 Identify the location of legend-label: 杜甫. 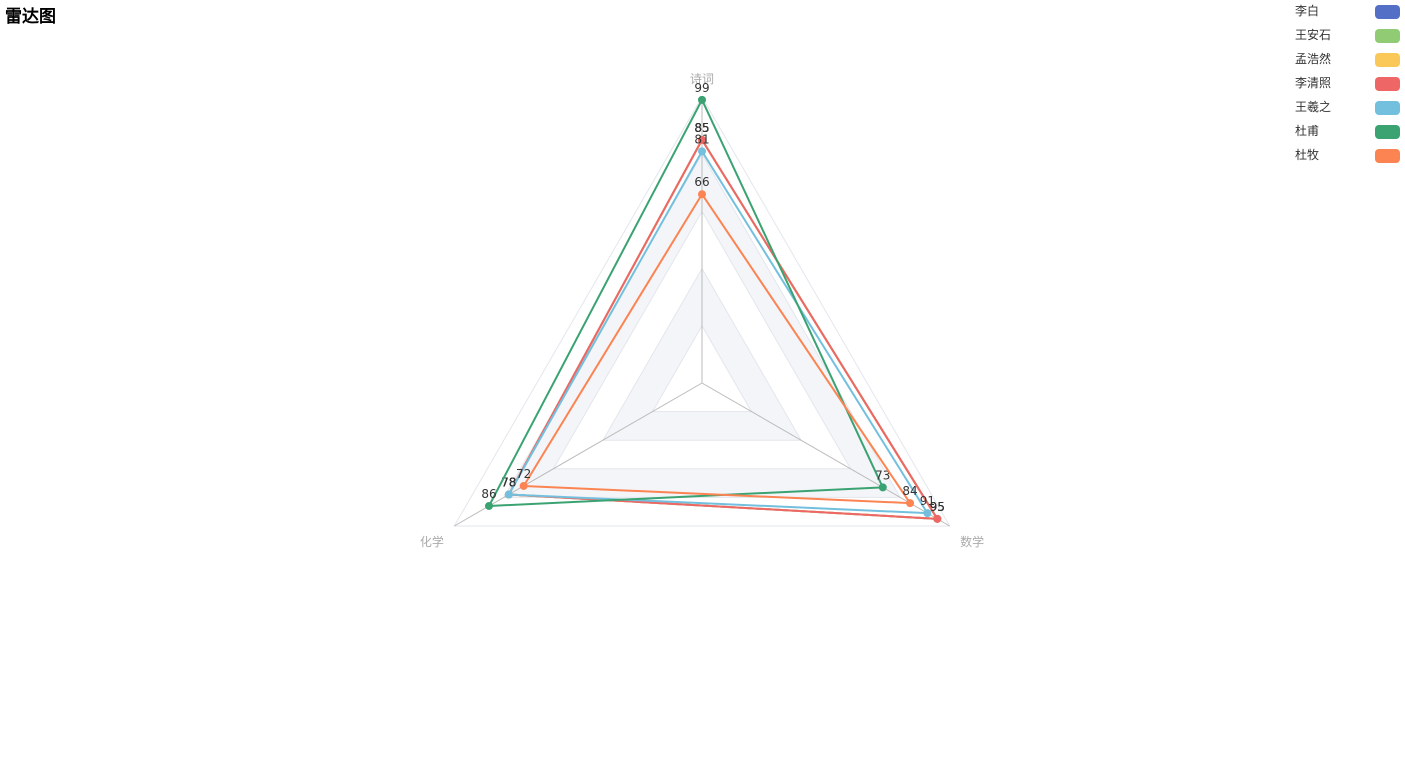
(1307, 131).